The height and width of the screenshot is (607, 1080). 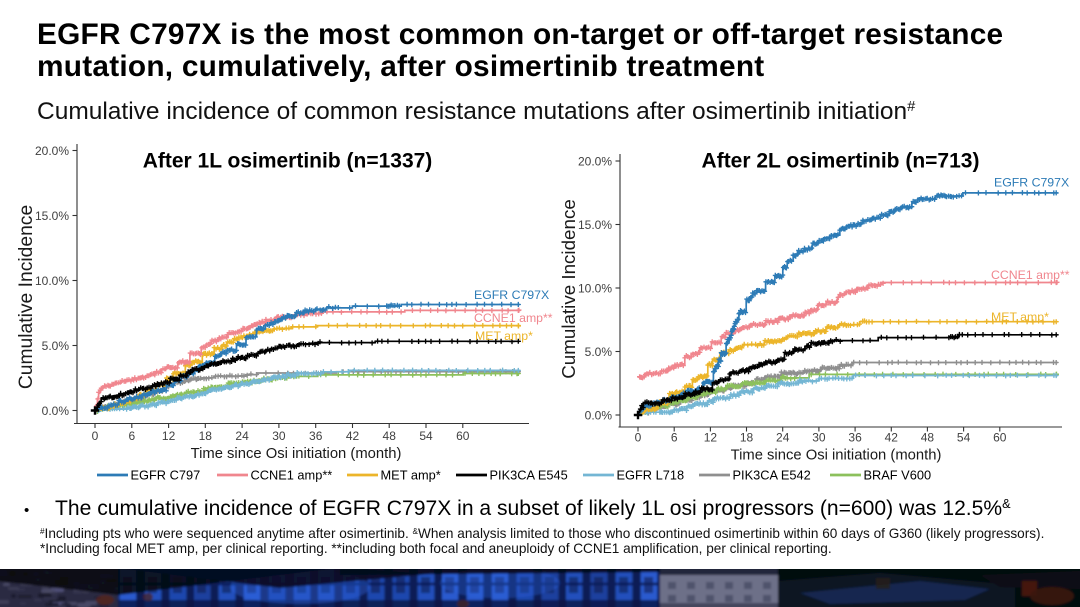 I want to click on svg-text: BRAF V600, so click(x=898, y=475).